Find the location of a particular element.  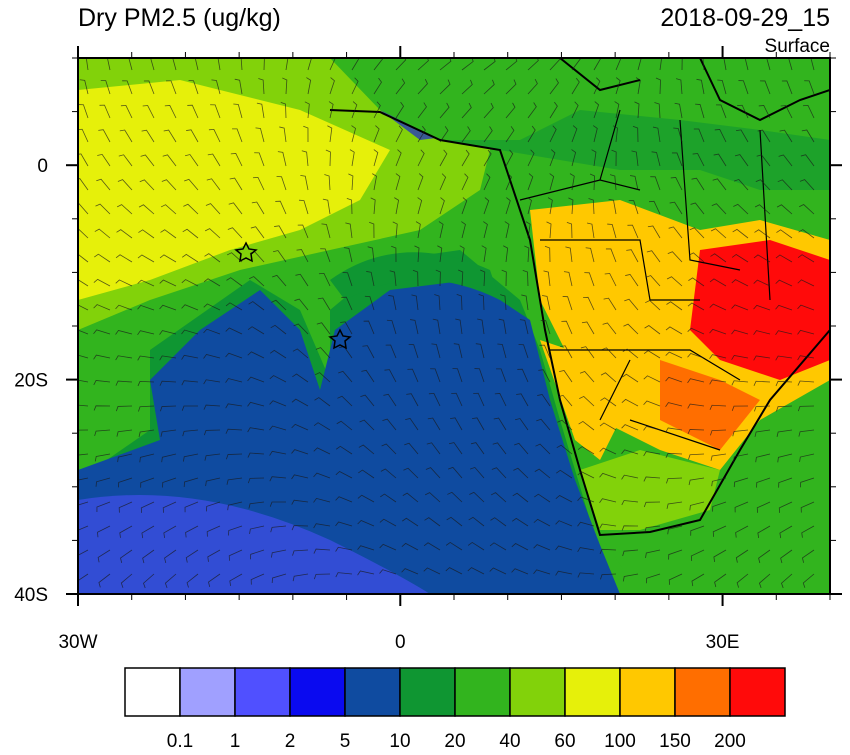

y-tick-label: 20S is located at coordinates (31, 381).